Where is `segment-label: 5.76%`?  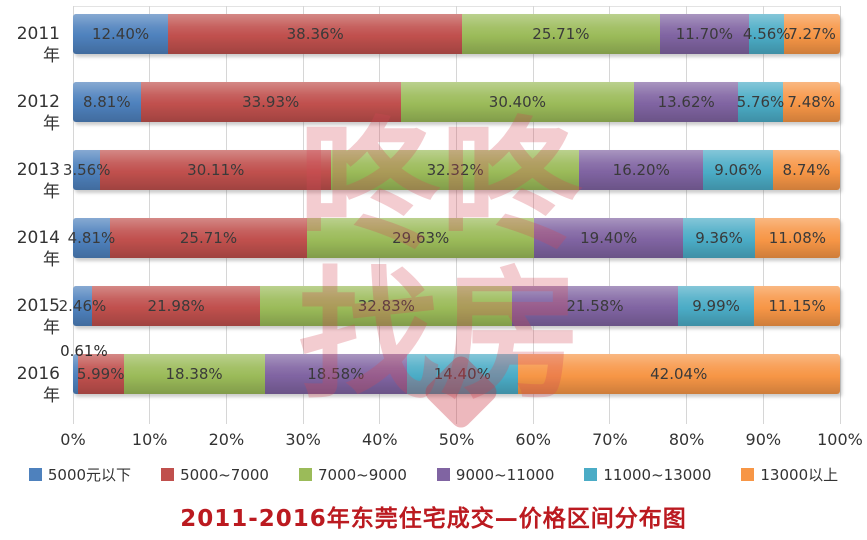 segment-label: 5.76% is located at coordinates (760, 102).